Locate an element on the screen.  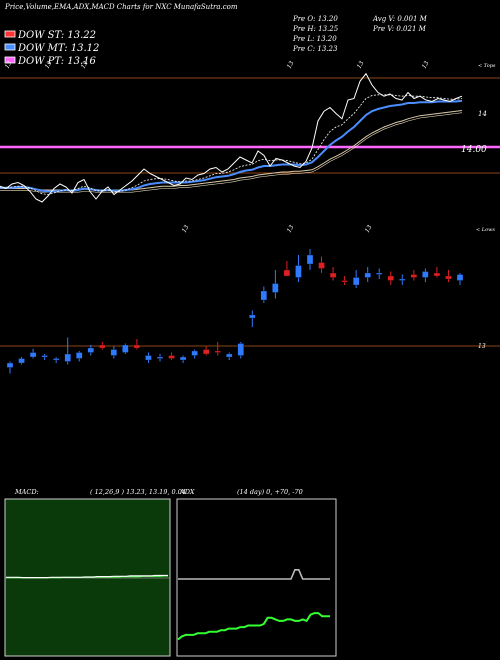
ema-short-line is located at coordinates (231, 144).